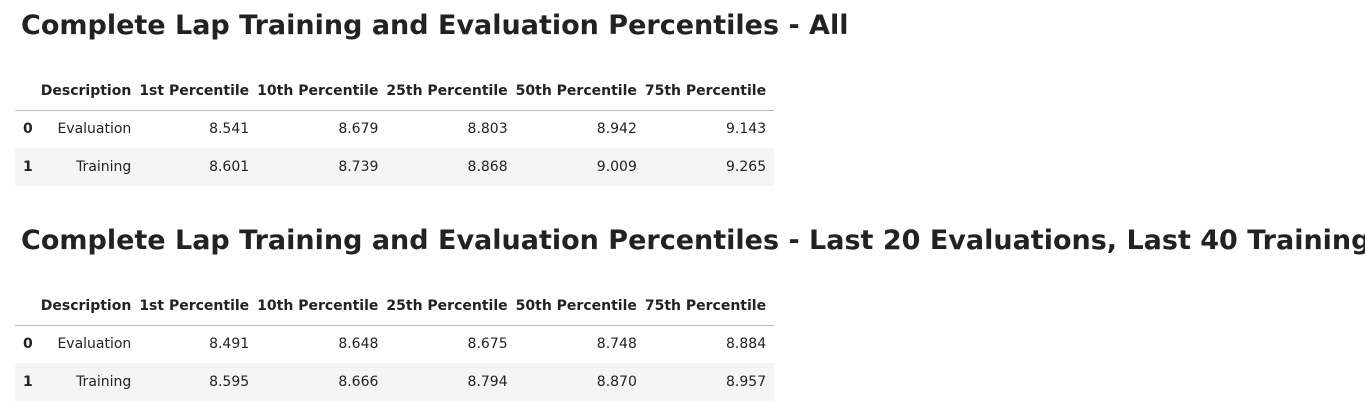 This screenshot has height=417, width=1365. I want to click on table-cell: 8.648, so click(358, 344).